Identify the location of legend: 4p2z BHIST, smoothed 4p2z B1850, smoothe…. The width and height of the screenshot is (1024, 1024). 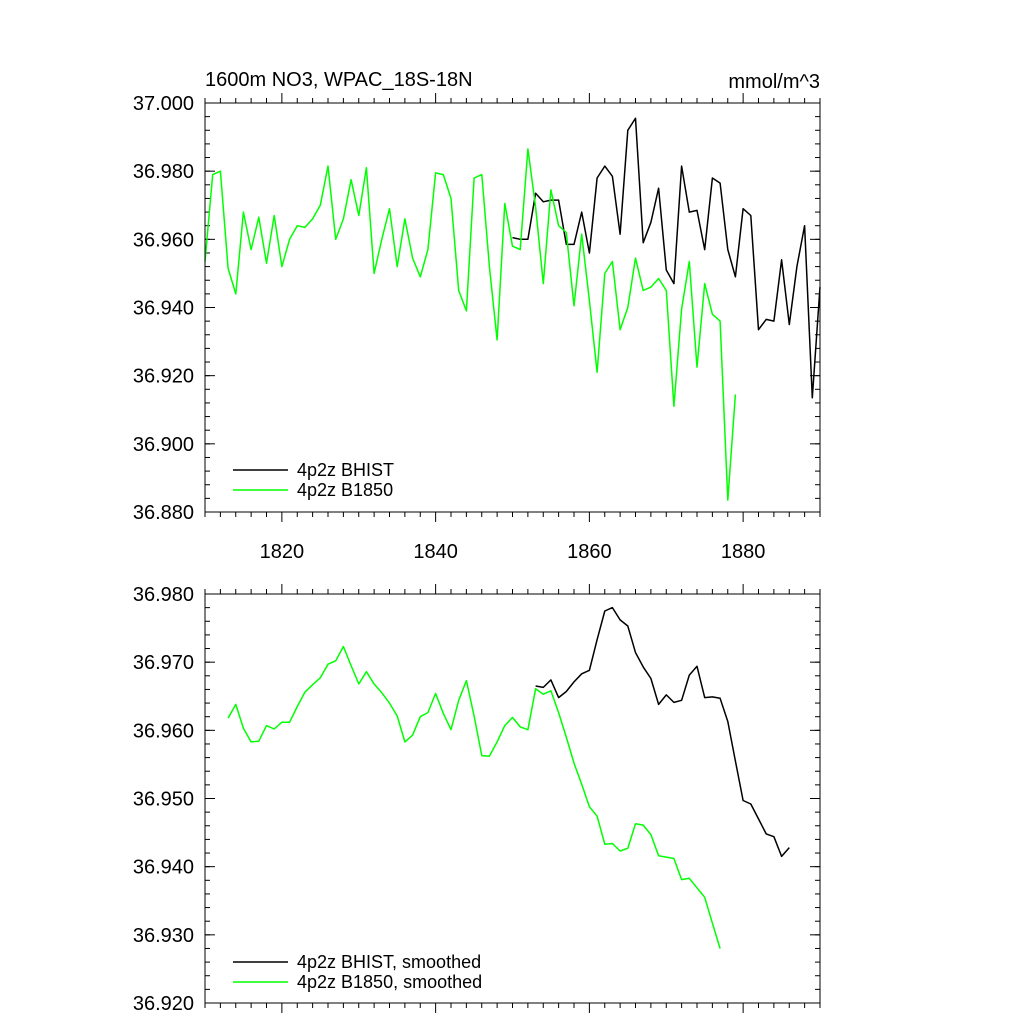
(357, 972).